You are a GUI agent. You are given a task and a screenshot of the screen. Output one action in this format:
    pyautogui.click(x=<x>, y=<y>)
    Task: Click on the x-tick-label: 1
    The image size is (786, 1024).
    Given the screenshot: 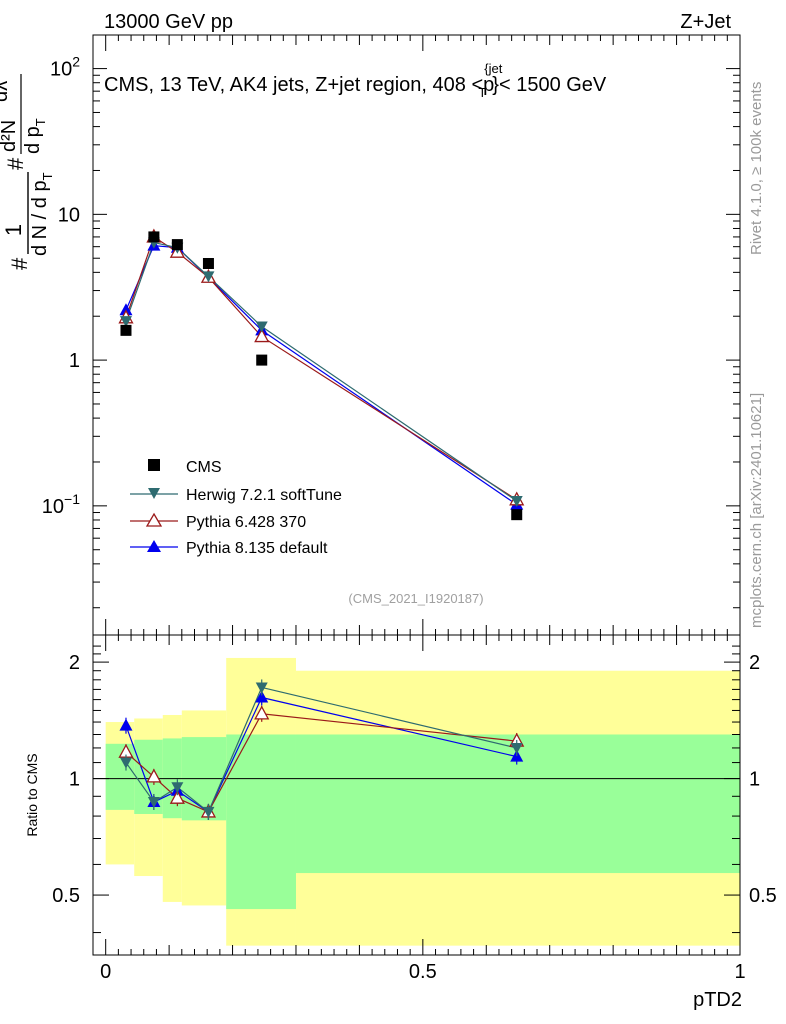 What is the action you would take?
    pyautogui.click(x=739, y=972)
    